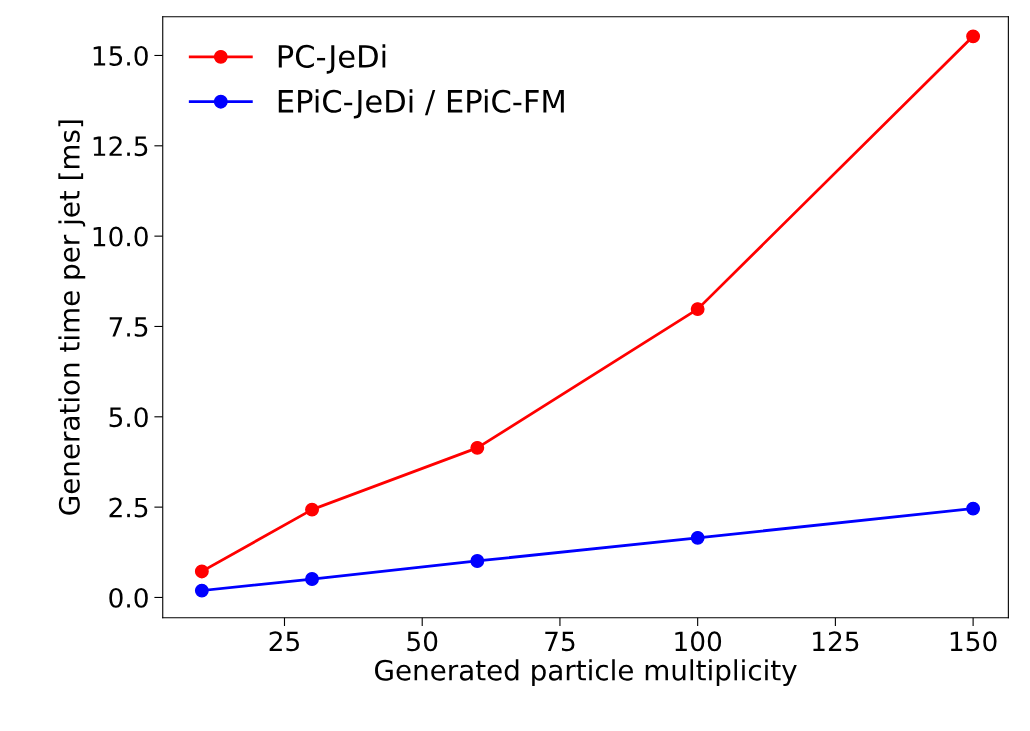 The image size is (1030, 731). Describe the element at coordinates (332, 59) in the screenshot. I see `legend-label: PC-JeDi` at that location.